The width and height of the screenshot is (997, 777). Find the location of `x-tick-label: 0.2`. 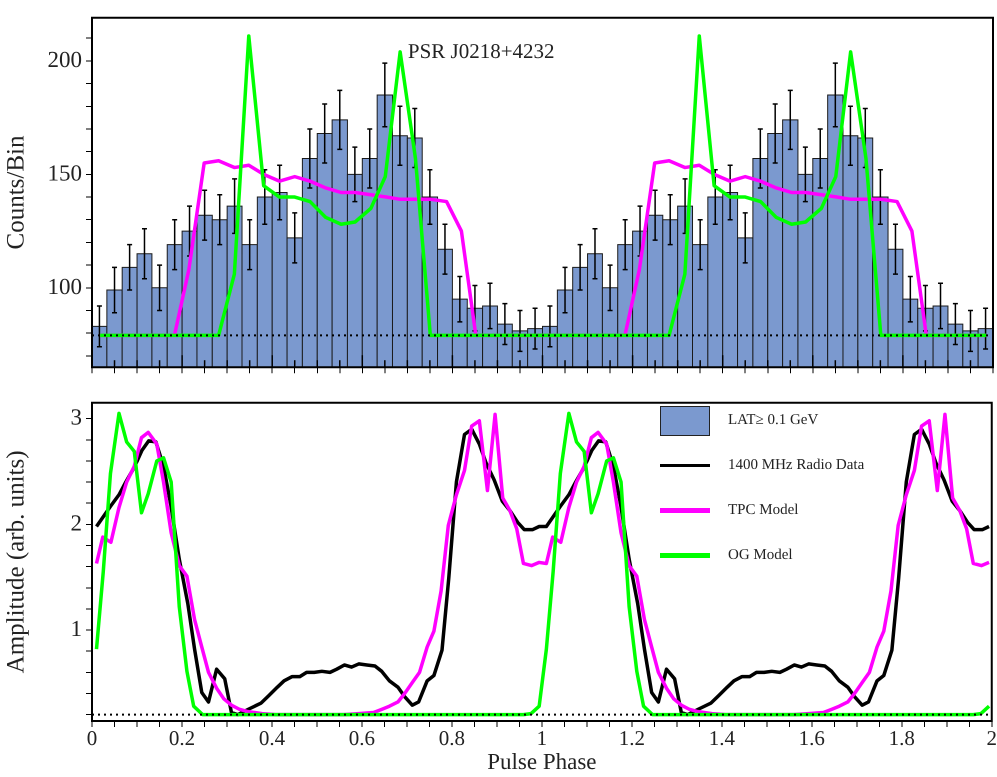

x-tick-label: 0.2 is located at coordinates (182, 738).